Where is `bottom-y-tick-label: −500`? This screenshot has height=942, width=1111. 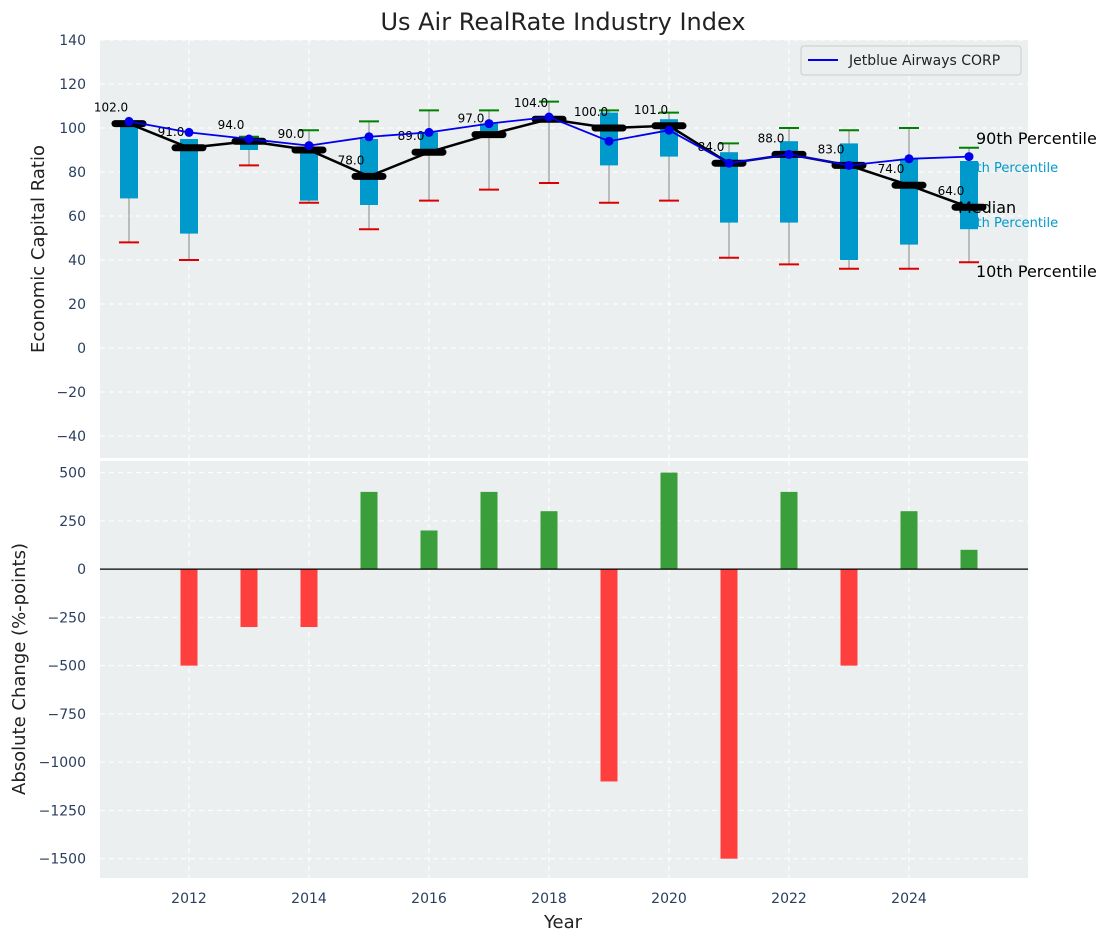 bottom-y-tick-label: −500 is located at coordinates (67, 667).